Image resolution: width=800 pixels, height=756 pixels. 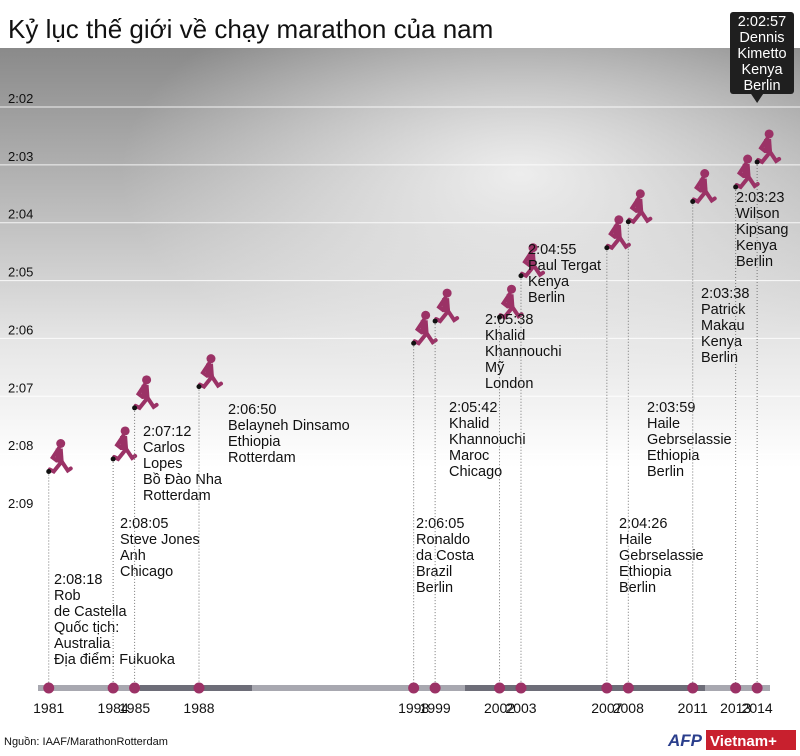 What do you see at coordinates (635, 540) in the screenshot?
I see `annotation-line: Haile` at bounding box center [635, 540].